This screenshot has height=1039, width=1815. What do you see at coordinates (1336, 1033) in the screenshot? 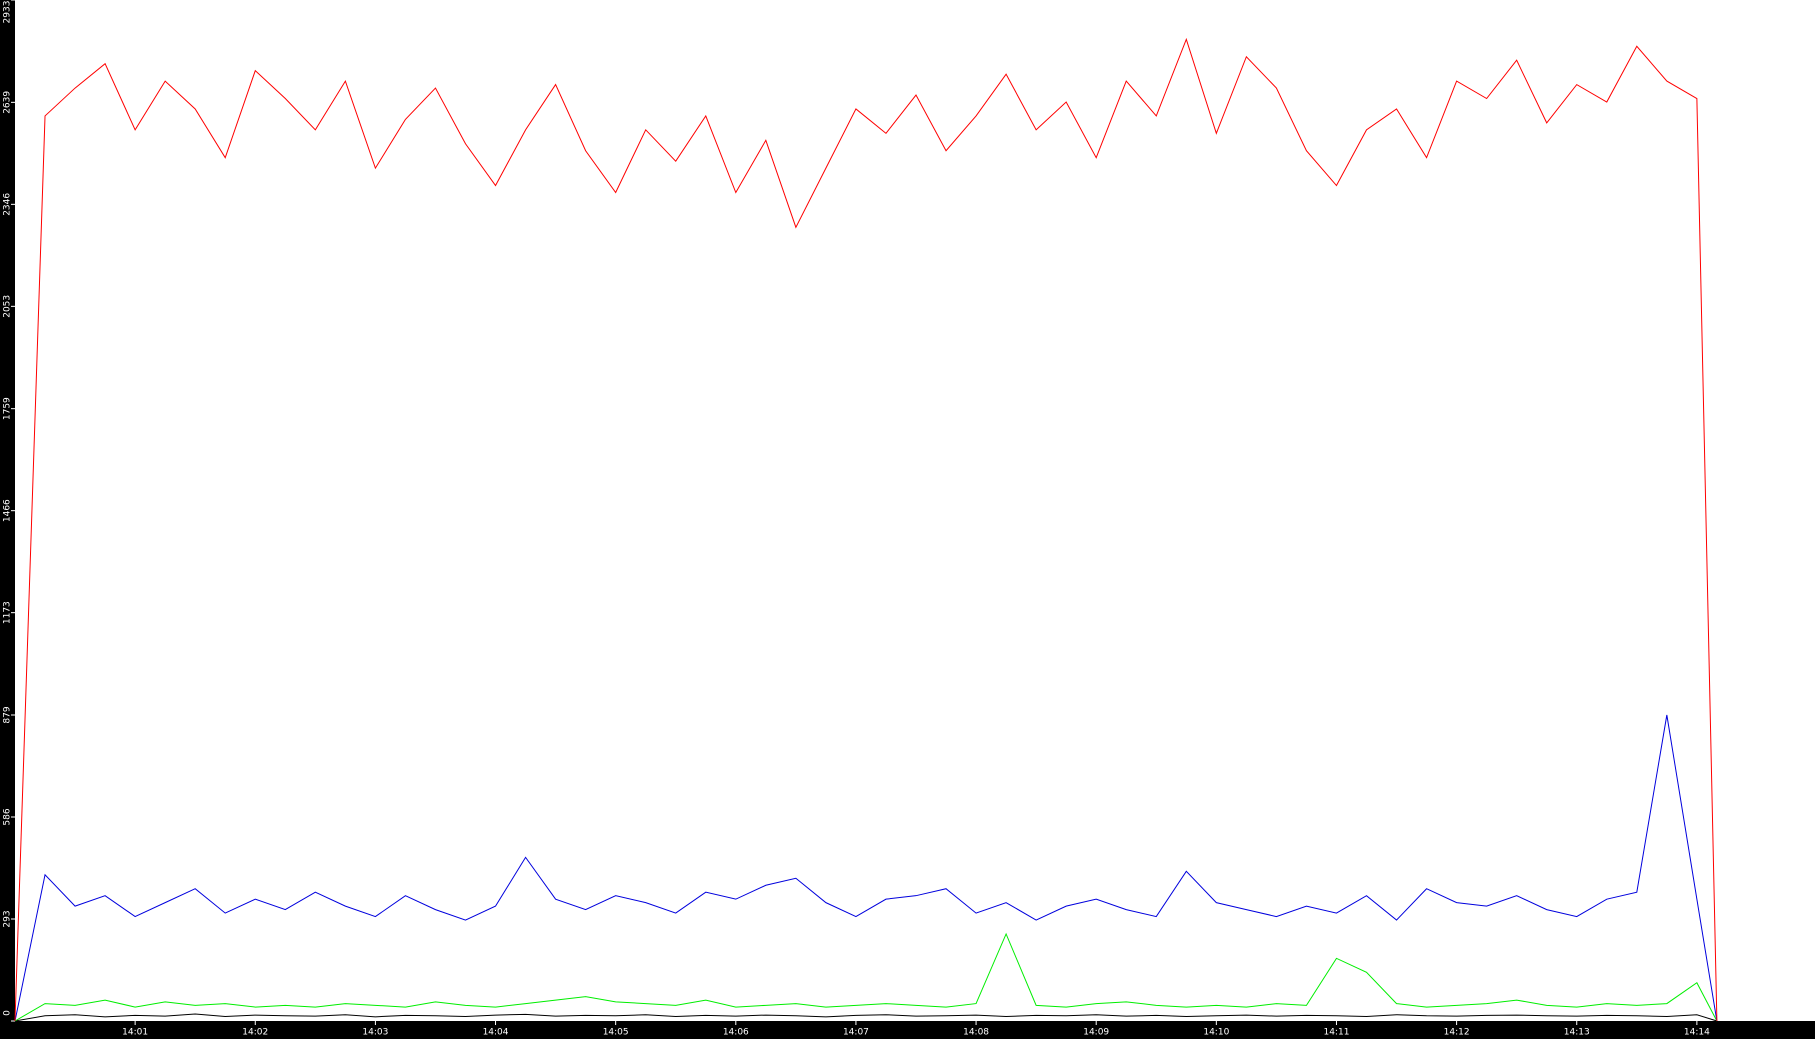
I see `x-tick-label: 14:11` at bounding box center [1336, 1033].